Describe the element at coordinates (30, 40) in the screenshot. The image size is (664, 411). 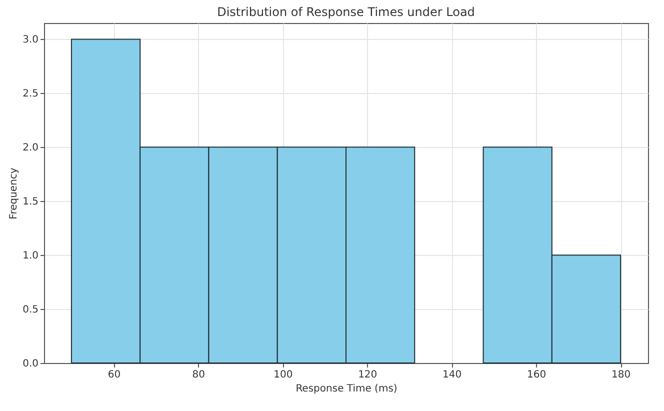
I see `y-tick-label: 3.0` at that location.